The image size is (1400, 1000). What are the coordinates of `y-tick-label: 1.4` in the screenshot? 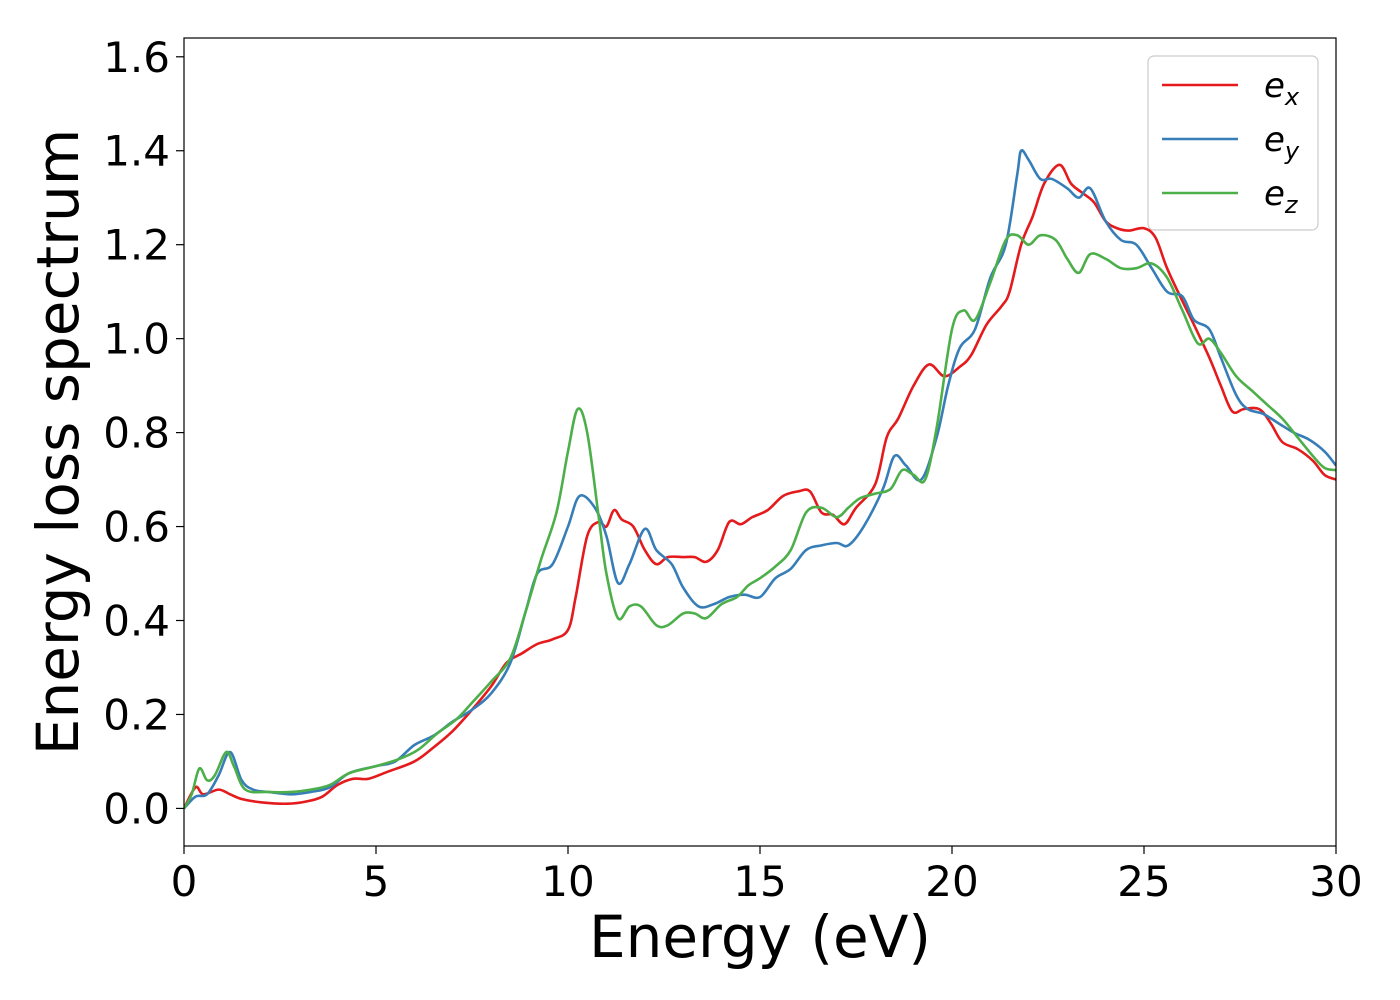 It's located at (136, 151).